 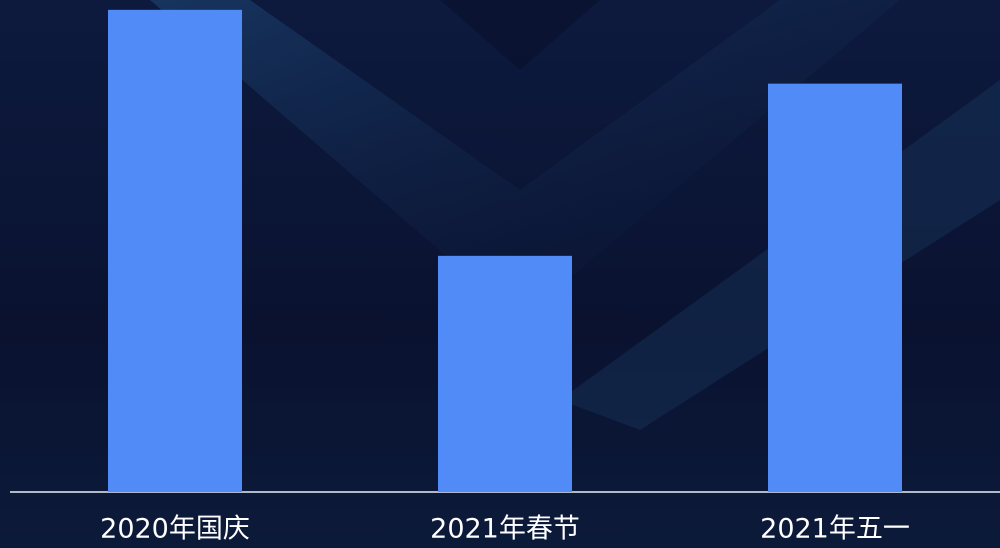 What do you see at coordinates (175, 529) in the screenshot?
I see `x-tick-label: 2020年国庆` at bounding box center [175, 529].